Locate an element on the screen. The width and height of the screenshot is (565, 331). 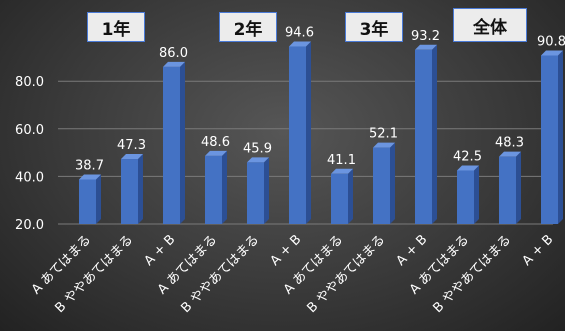
data-label: 41.1 is located at coordinates (341, 160).